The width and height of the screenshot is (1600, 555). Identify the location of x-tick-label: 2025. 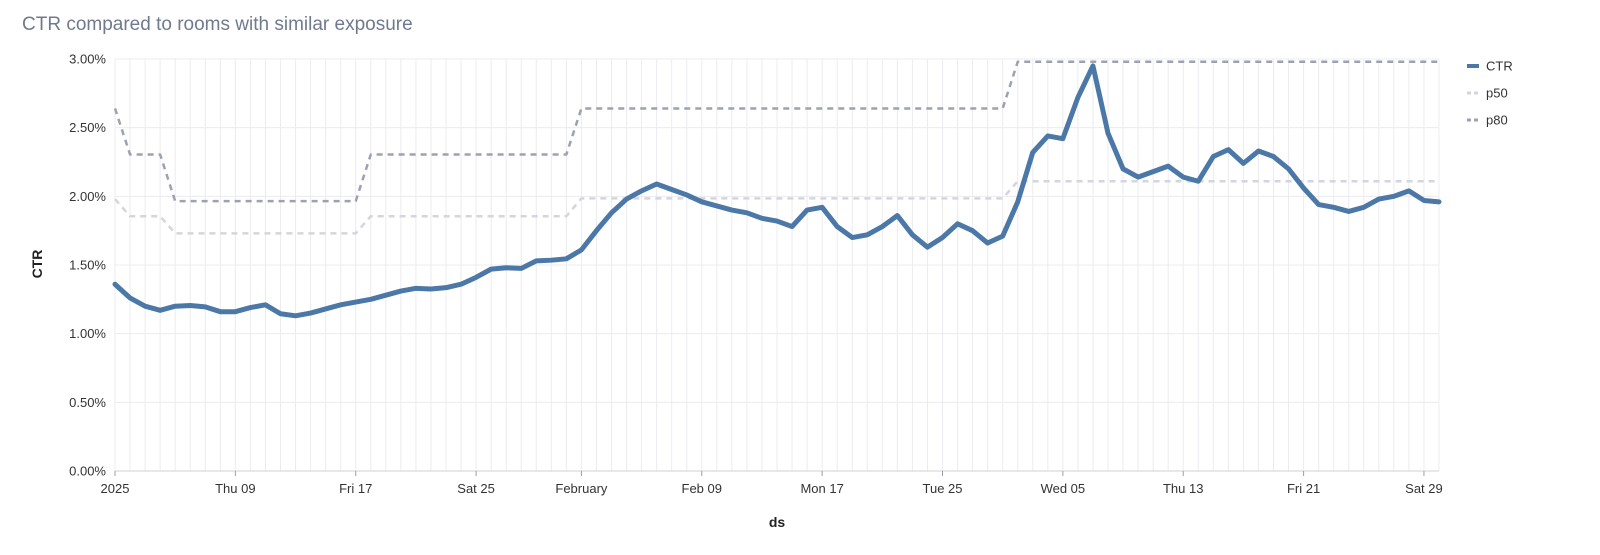
(115, 488).